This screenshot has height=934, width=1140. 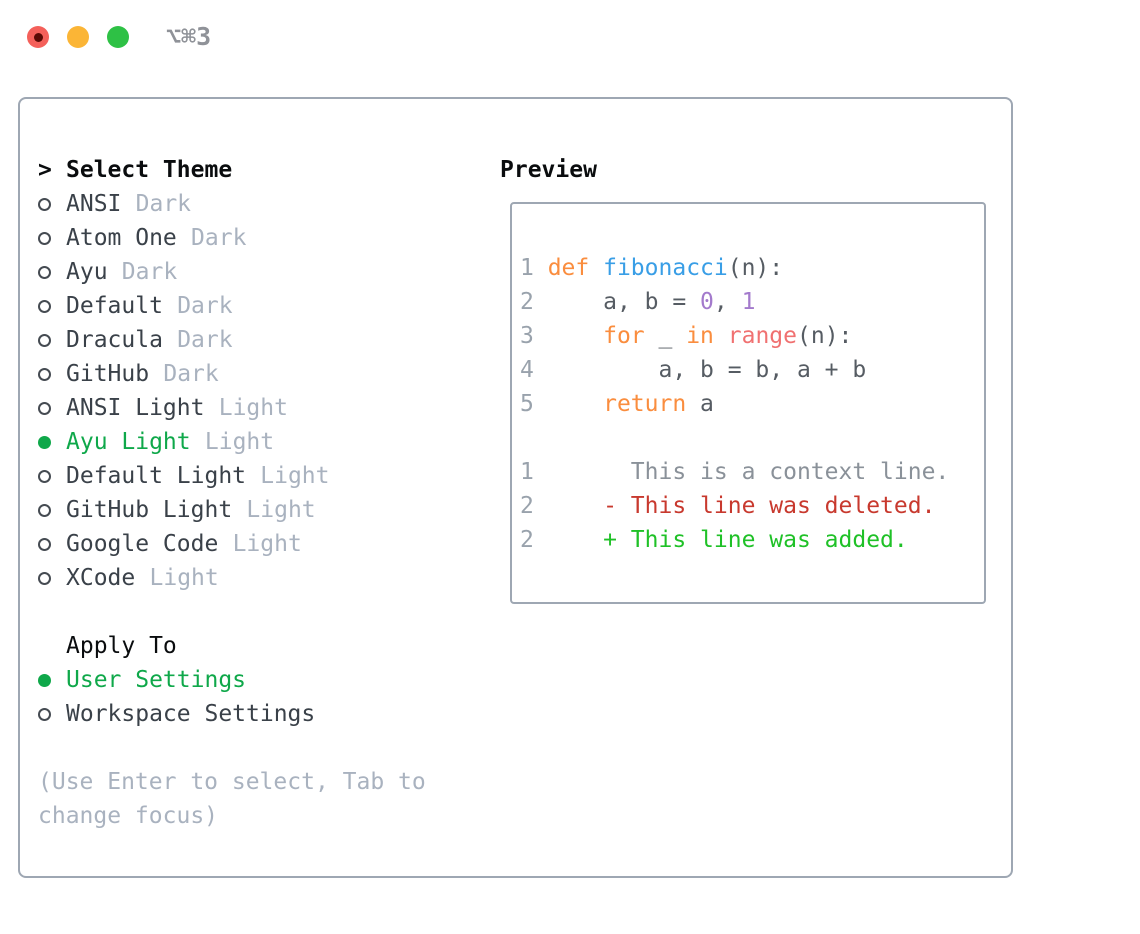 I want to click on code-line: 2 + This line was added., so click(x=752, y=540).